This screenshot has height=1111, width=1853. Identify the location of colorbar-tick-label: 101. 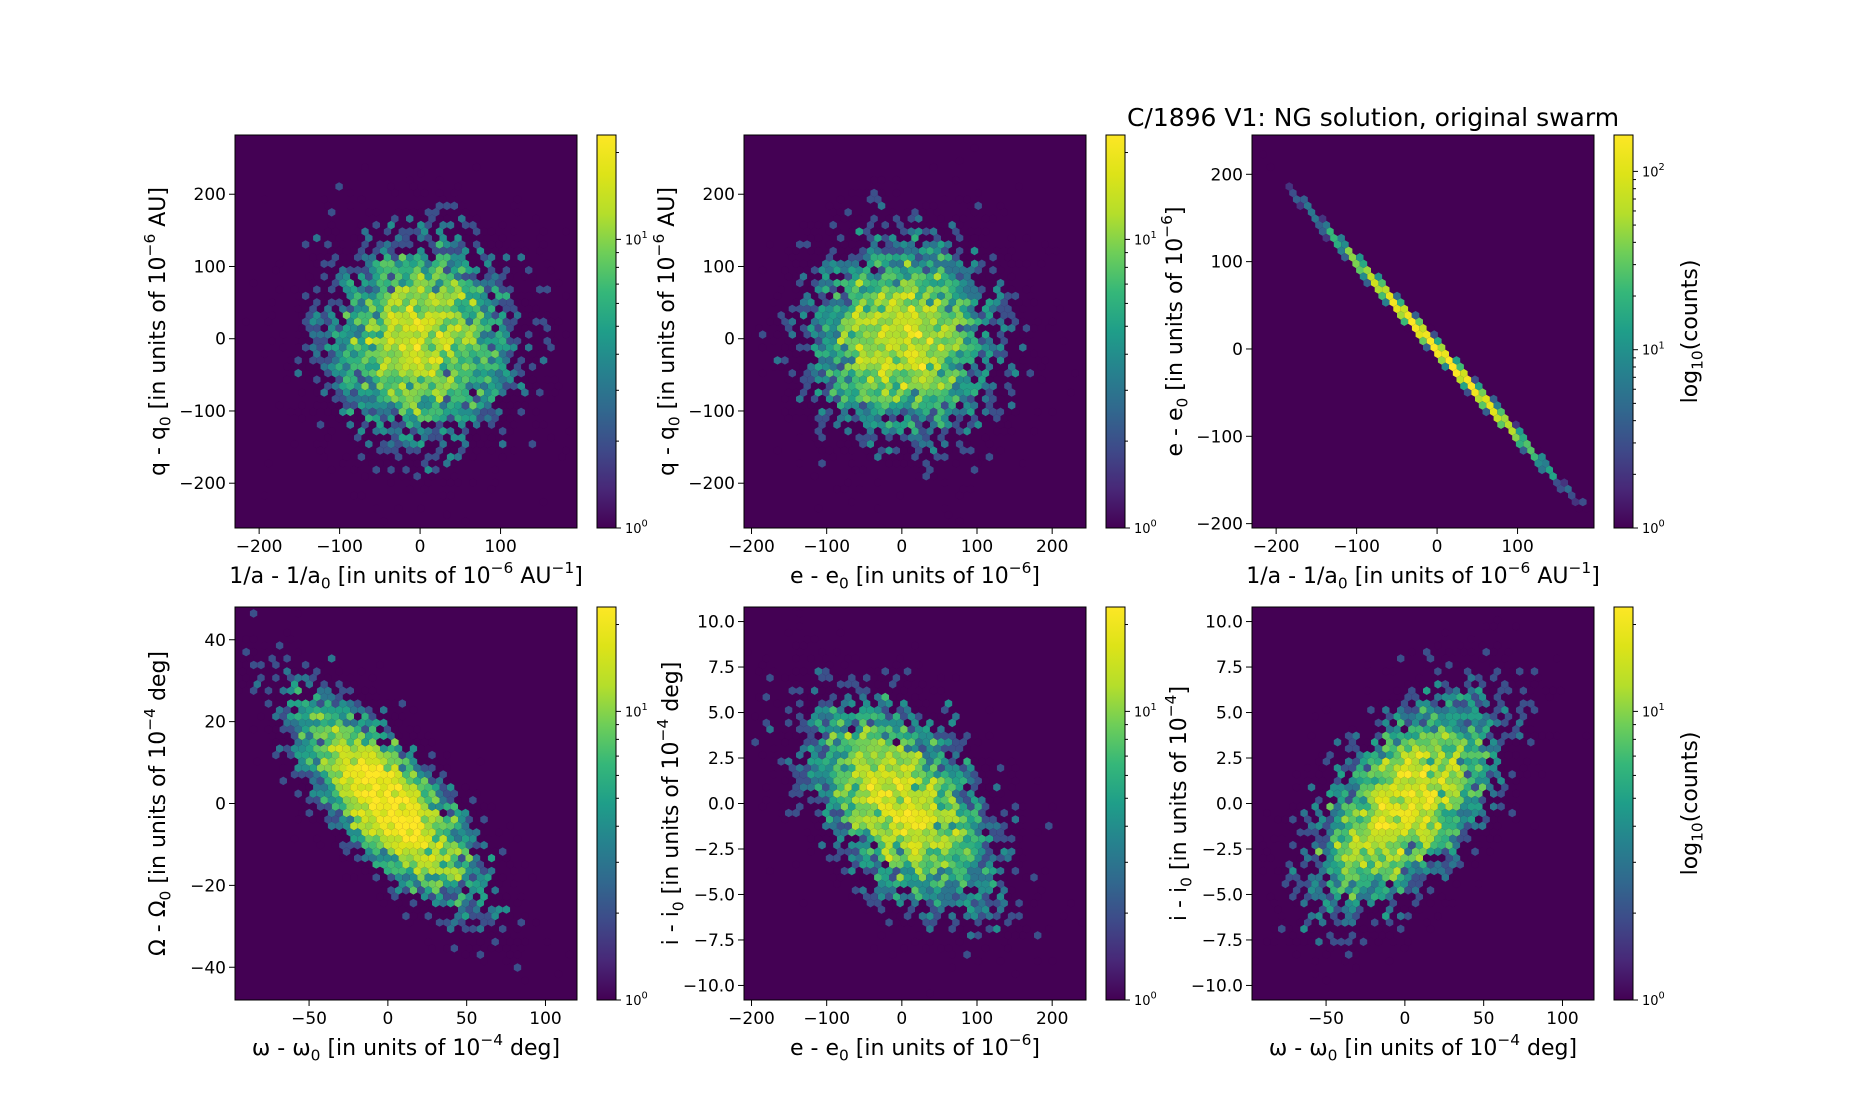
(636, 239).